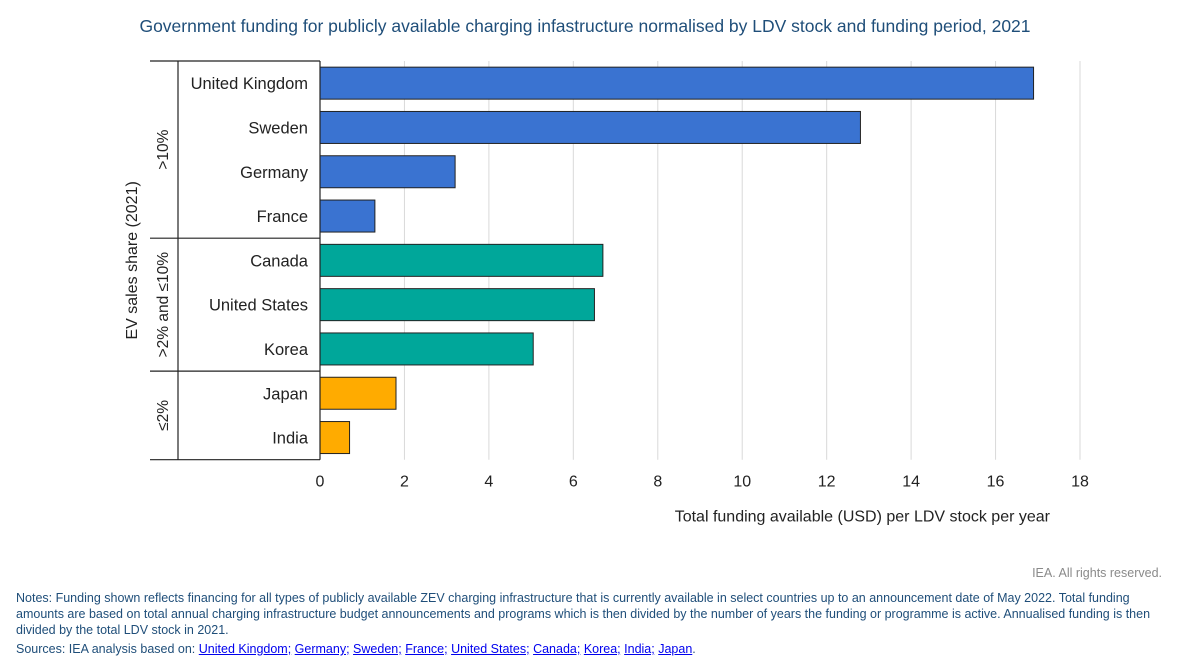 This screenshot has width=1200, height=670. Describe the element at coordinates (286, 350) in the screenshot. I see `category-label: Korea` at that location.